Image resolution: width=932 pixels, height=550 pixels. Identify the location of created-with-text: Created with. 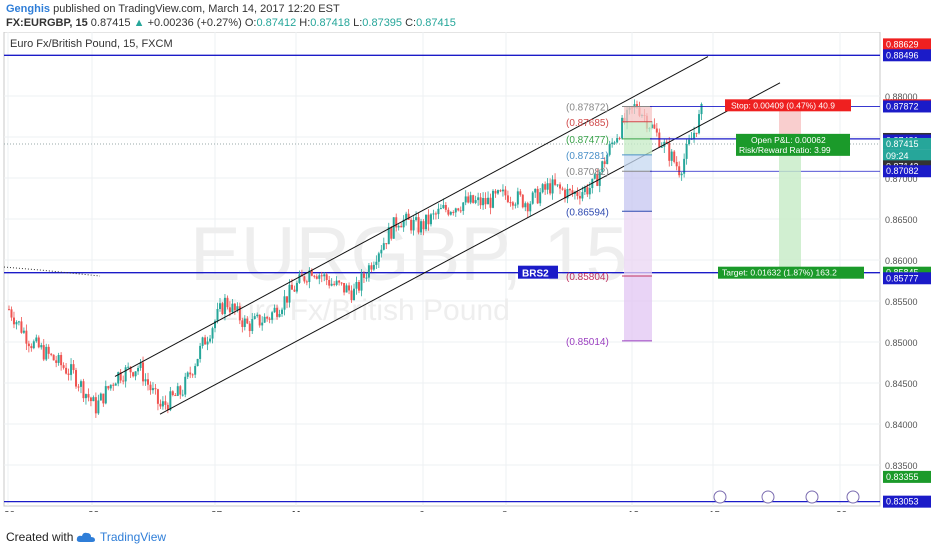
(40, 537).